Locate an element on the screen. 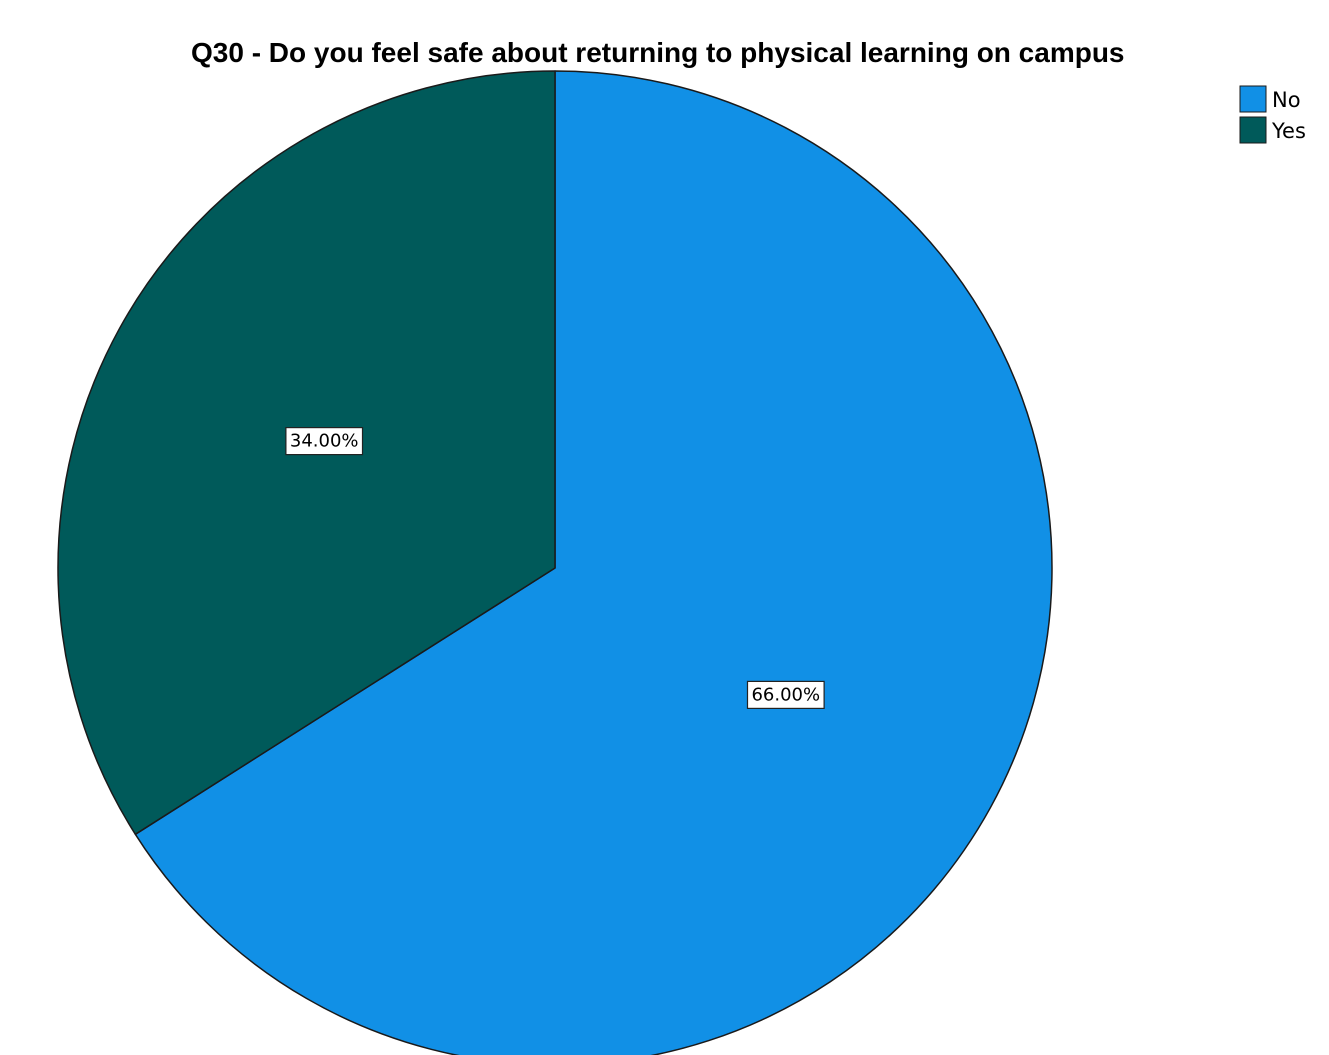  data-label-yes: 34.00% is located at coordinates (324, 441).